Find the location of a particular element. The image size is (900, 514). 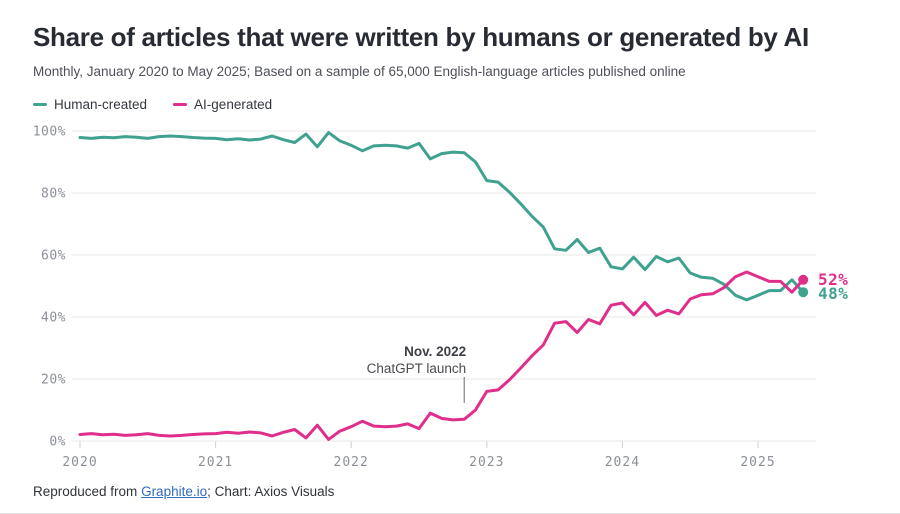

ai-generated-end-label: 52% is located at coordinates (833, 279).